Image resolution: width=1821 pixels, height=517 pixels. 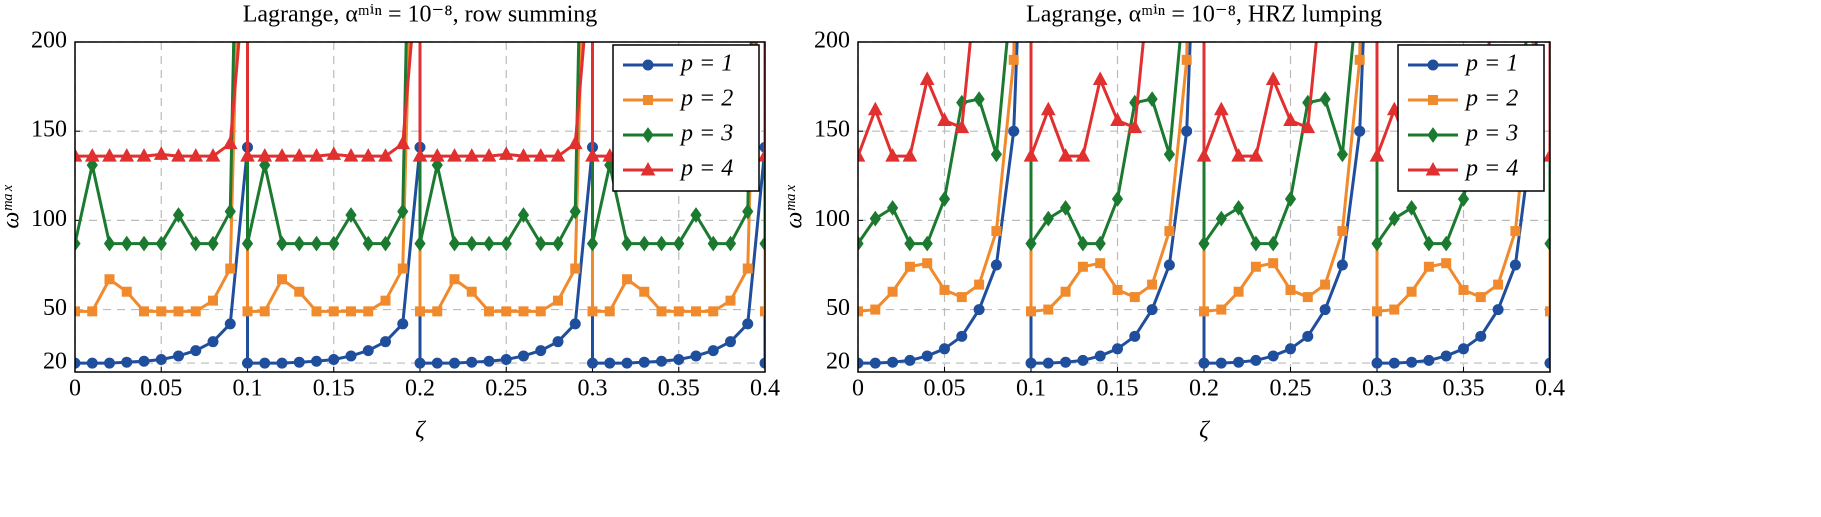 What do you see at coordinates (55, 308) in the screenshot?
I see `y-tick-label: 50` at bounding box center [55, 308].